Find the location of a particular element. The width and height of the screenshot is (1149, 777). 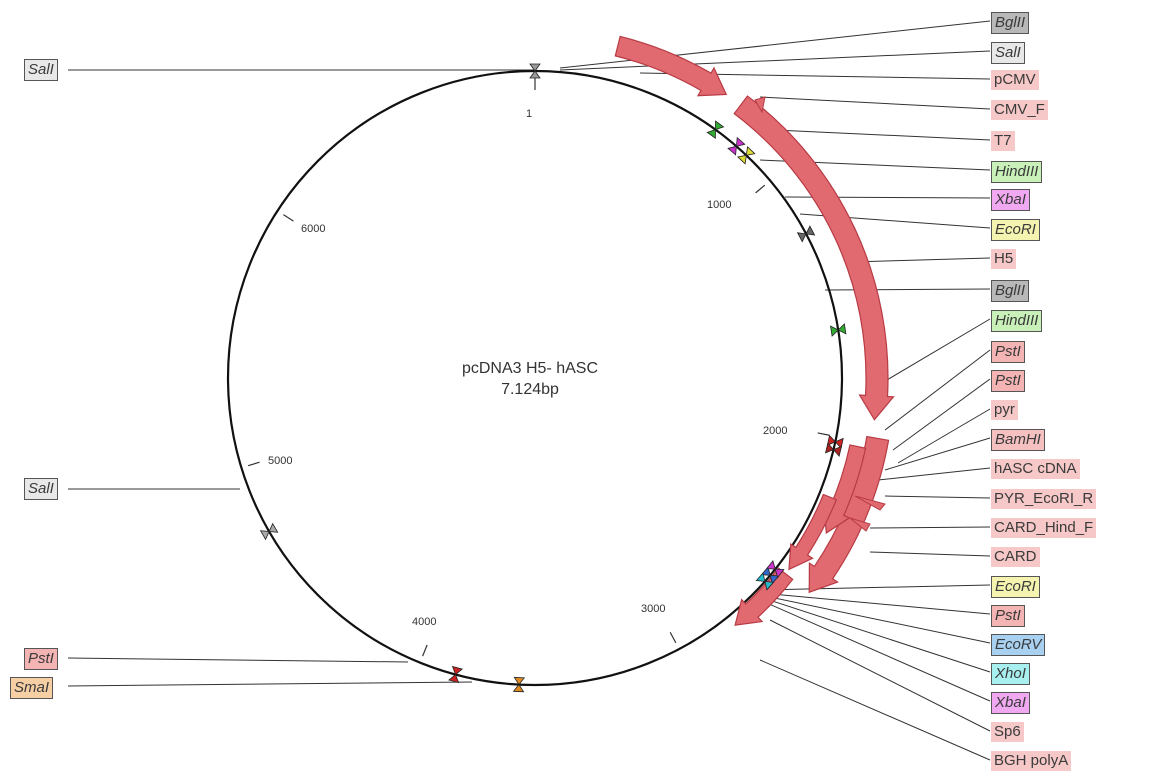

feature-arrow-card is located at coordinates (813, 532).